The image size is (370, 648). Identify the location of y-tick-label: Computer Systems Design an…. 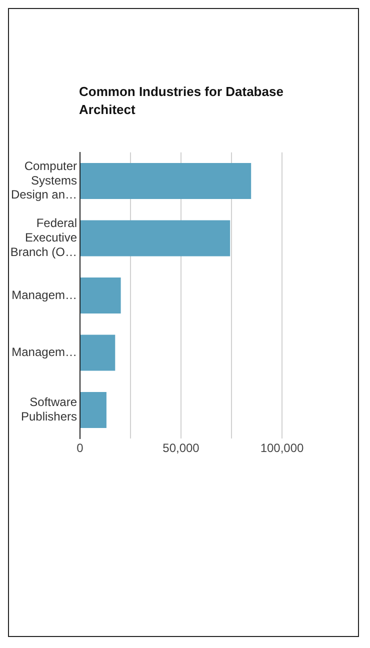
(44, 180).